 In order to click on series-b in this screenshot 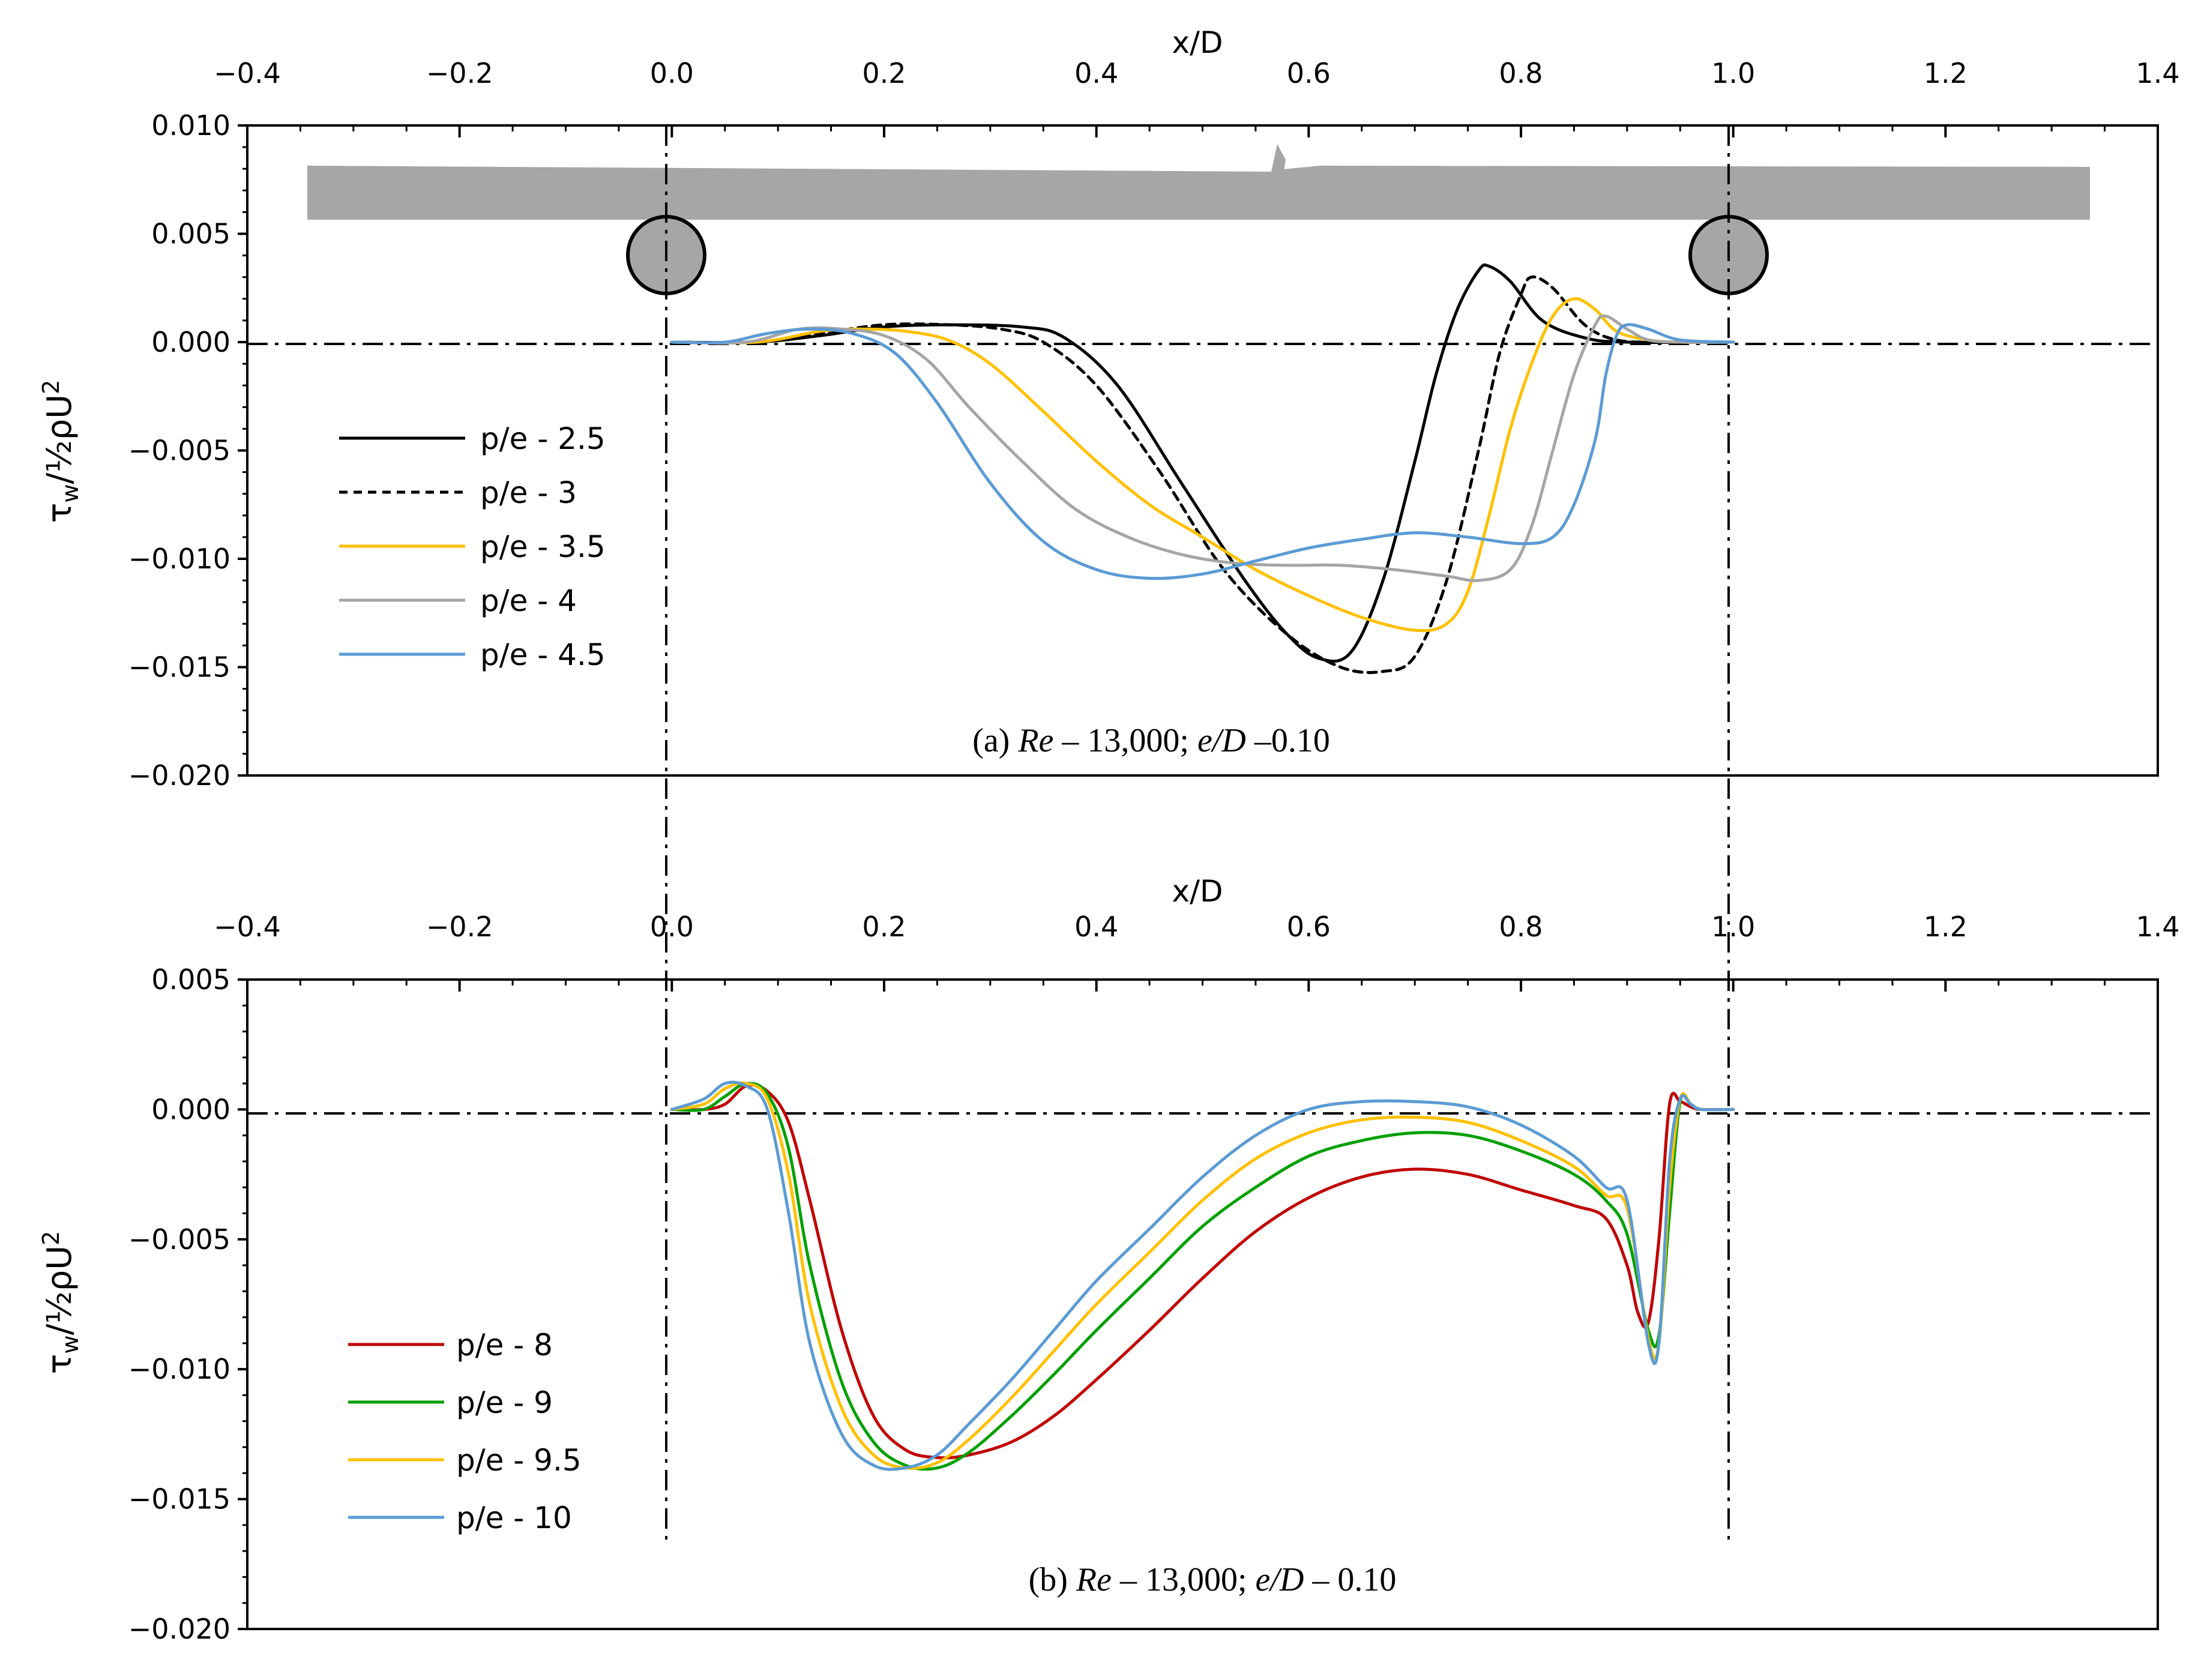, I will do `click(1202, 1276)`.